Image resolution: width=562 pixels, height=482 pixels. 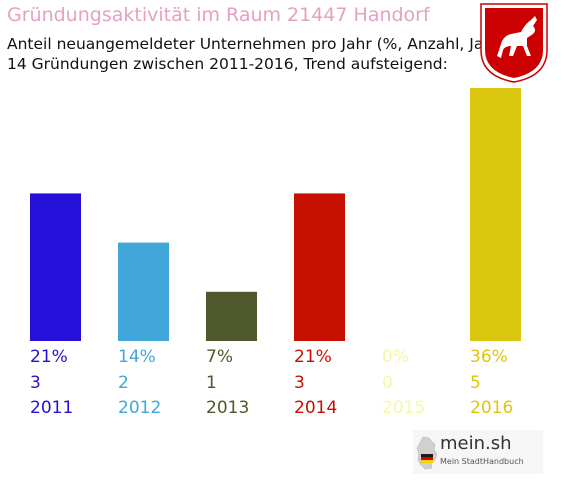 What do you see at coordinates (514, 43) in the screenshot?
I see `crest-icon` at bounding box center [514, 43].